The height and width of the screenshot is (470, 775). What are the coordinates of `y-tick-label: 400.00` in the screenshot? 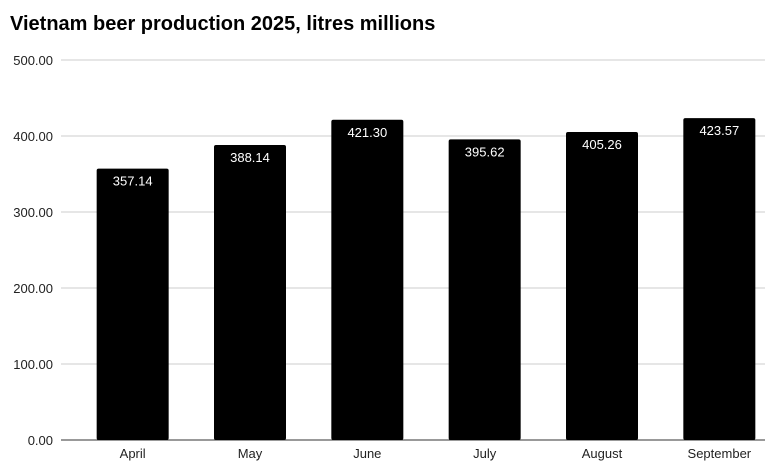 It's located at (33, 136).